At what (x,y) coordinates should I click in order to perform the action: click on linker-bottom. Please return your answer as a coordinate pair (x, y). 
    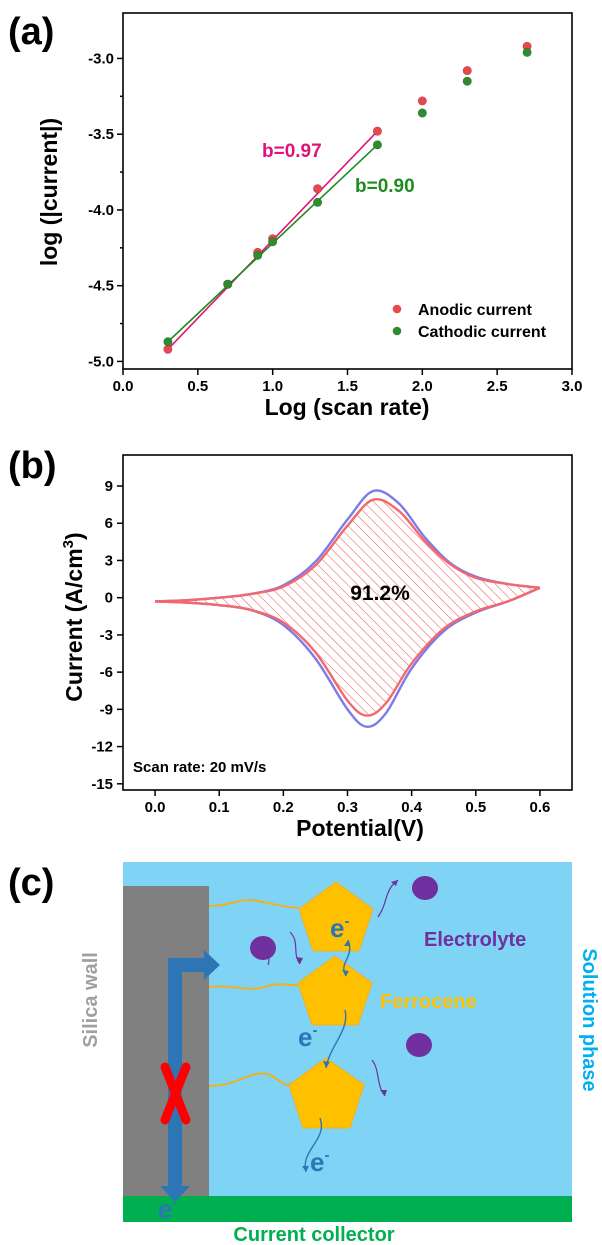
    Looking at the image, I should click on (249, 1079).